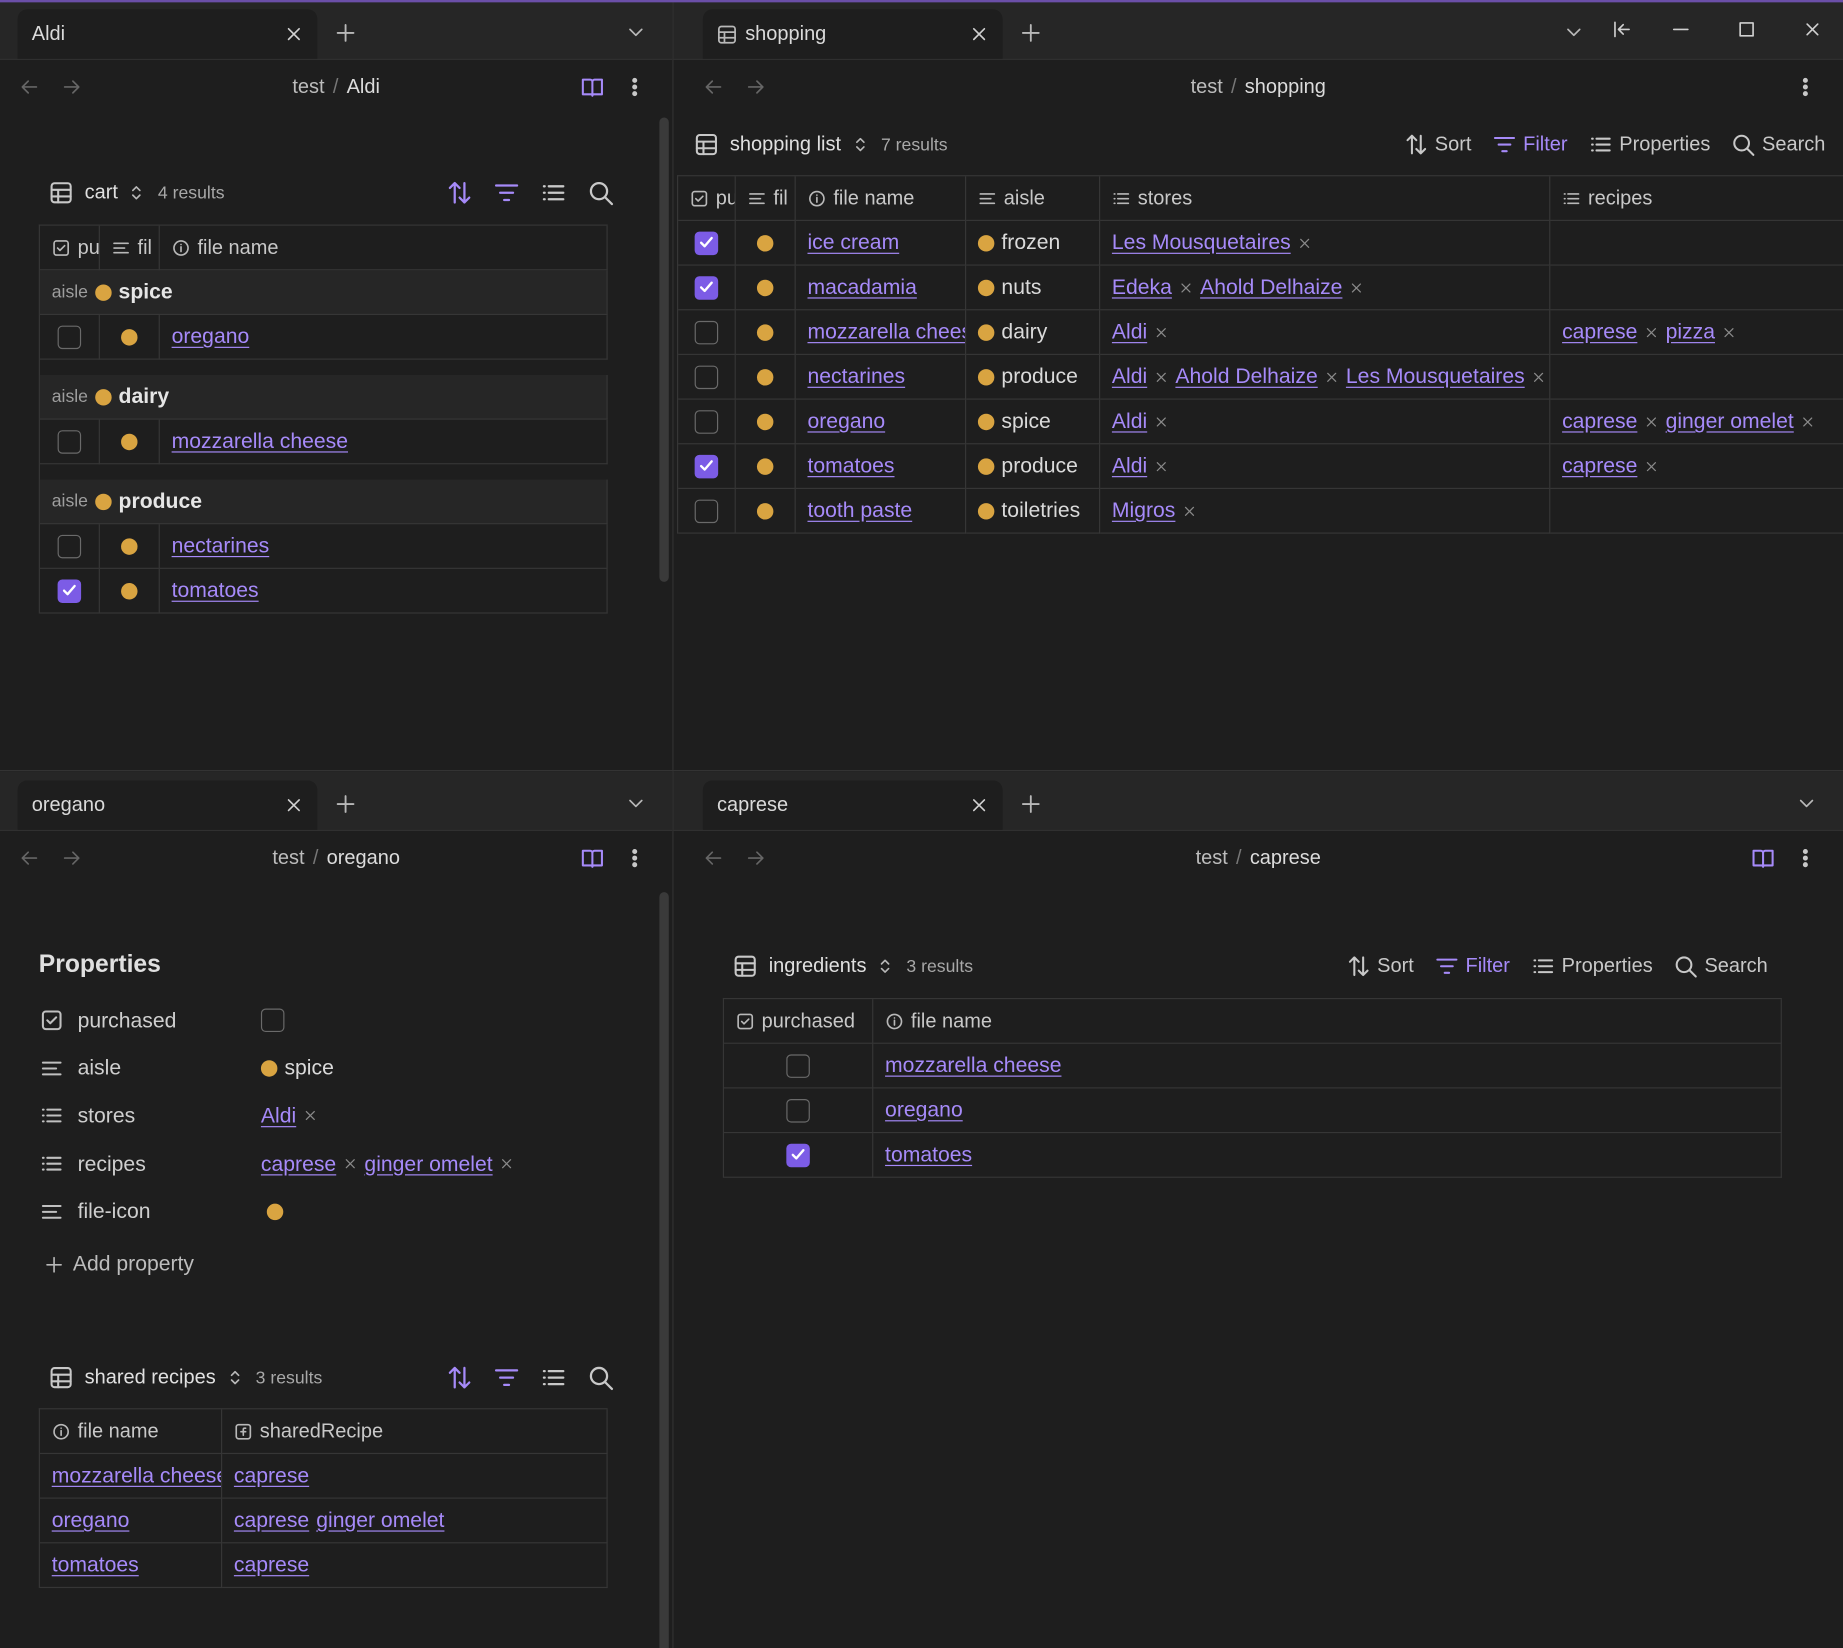 The width and height of the screenshot is (1843, 1648). What do you see at coordinates (593, 87) in the screenshot?
I see `reading-view` at bounding box center [593, 87].